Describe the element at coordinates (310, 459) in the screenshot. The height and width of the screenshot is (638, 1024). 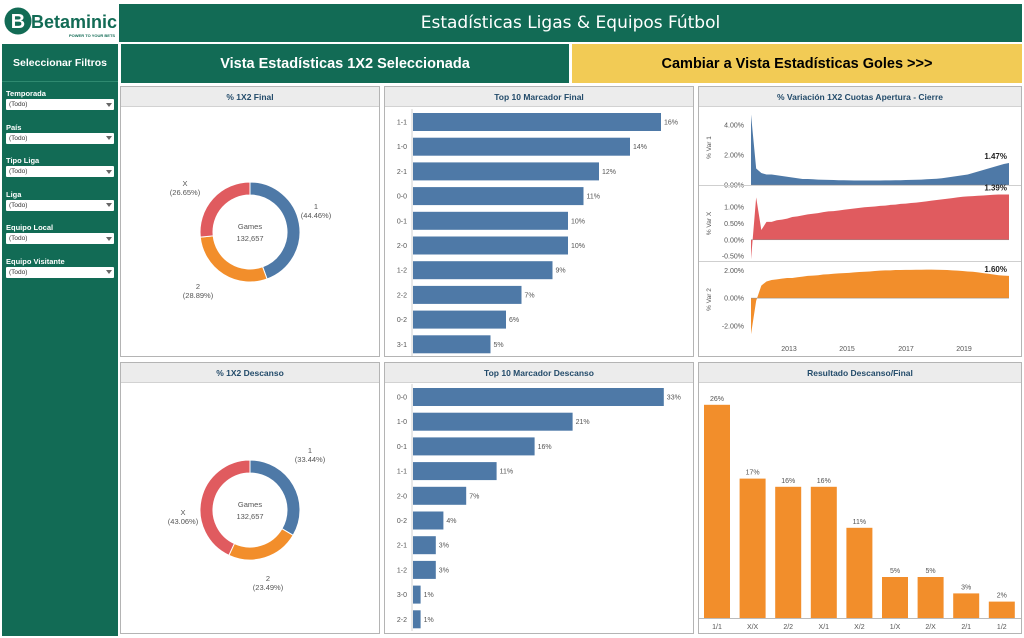
I see `slice-percent: (33.44%)` at that location.